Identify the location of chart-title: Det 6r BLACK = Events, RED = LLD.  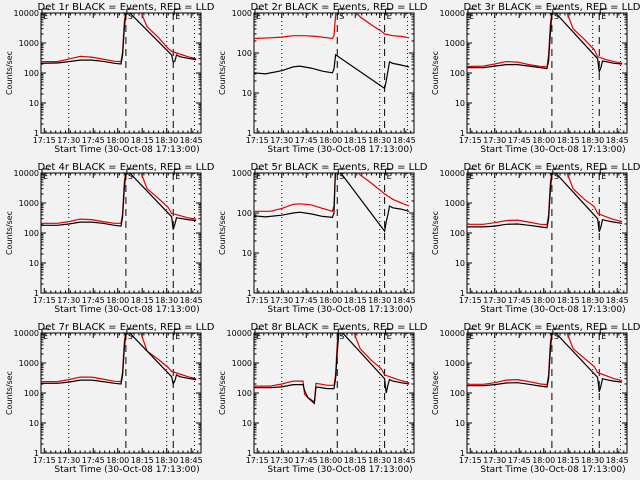
(552, 167).